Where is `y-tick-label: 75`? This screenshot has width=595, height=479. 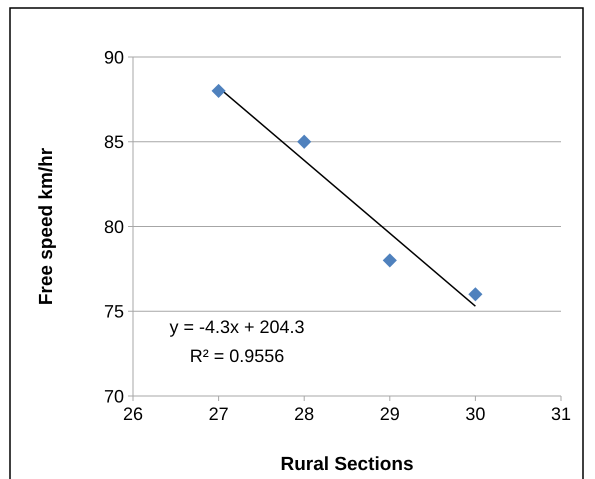
y-tick-label: 75 is located at coordinates (114, 312).